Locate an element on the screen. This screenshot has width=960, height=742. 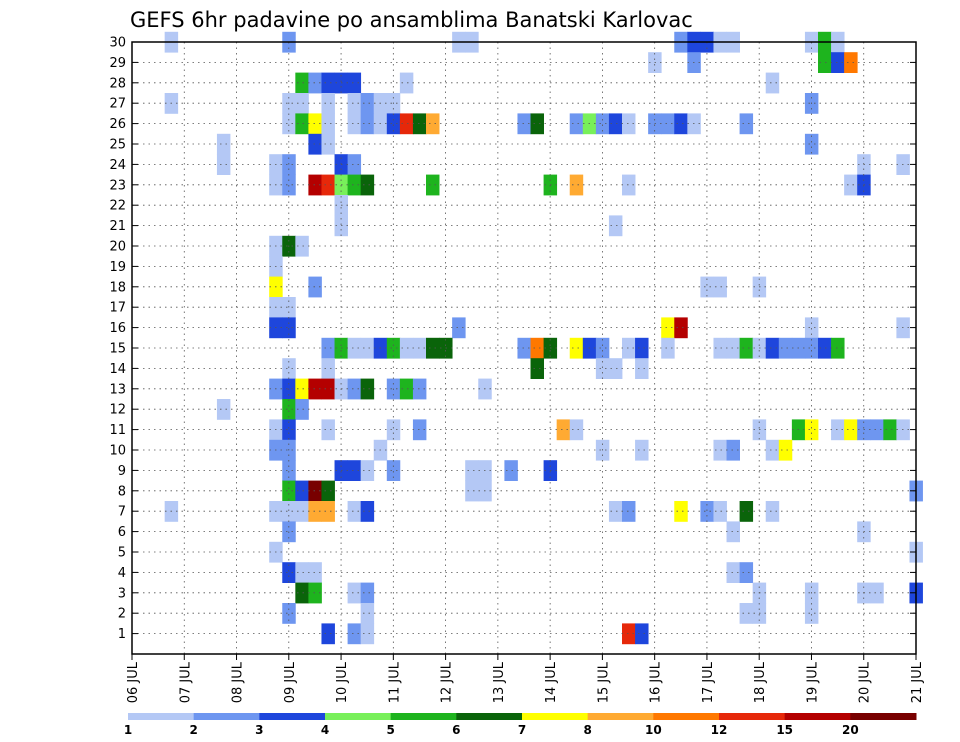
legend-label: 1 is located at coordinates (128, 730).